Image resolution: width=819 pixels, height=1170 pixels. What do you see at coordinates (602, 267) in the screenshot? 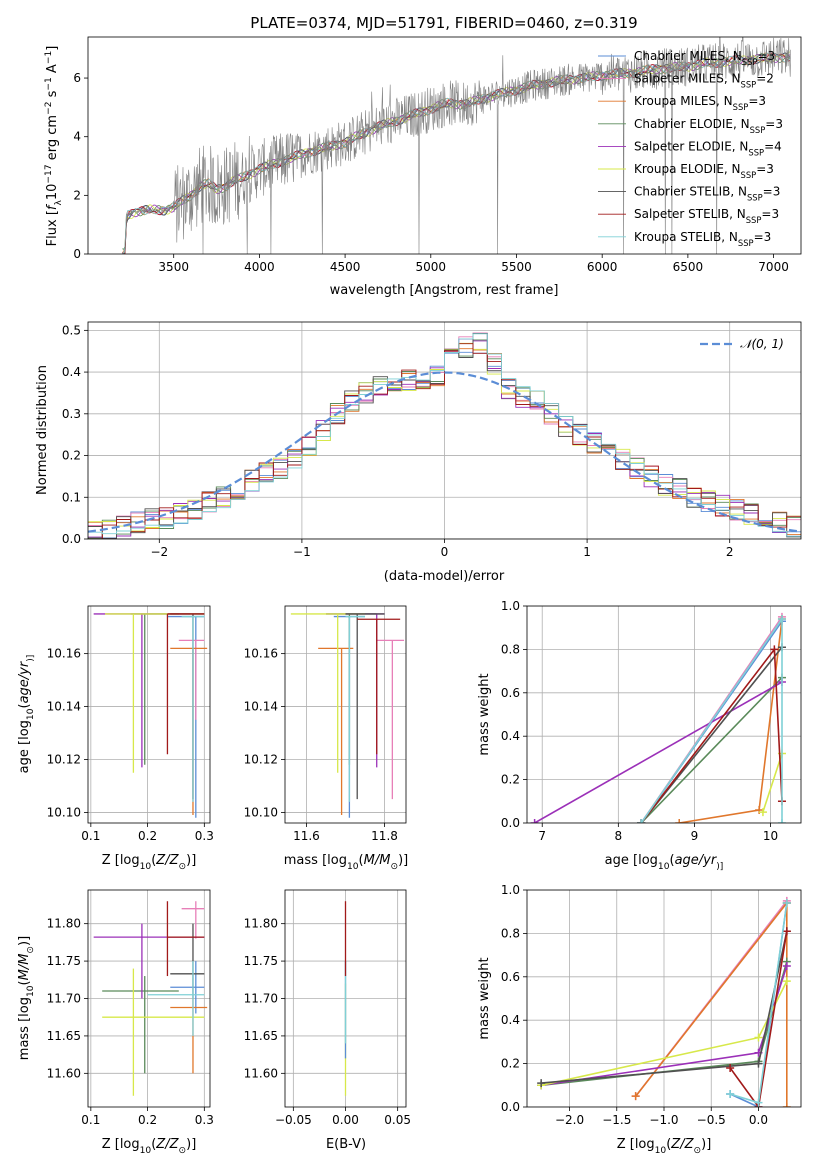
I see `x-tick-label: 6000` at bounding box center [602, 267].